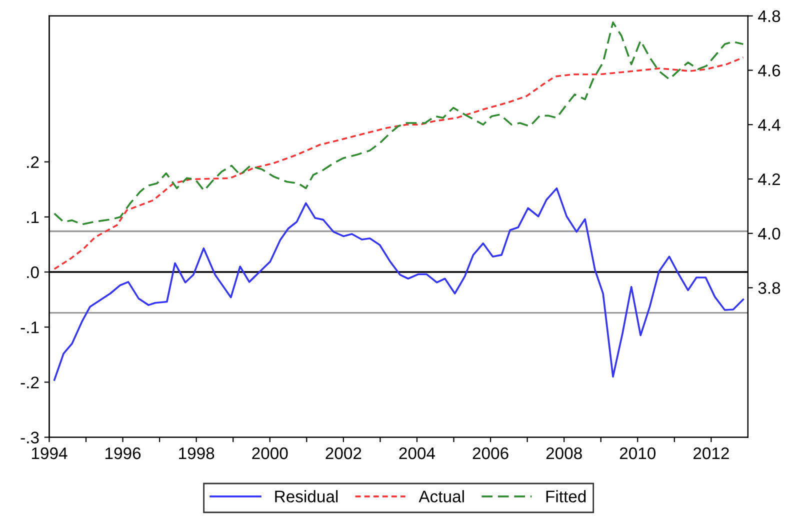 The width and height of the screenshot is (794, 530). Describe the element at coordinates (769, 70) in the screenshot. I see `y2-tick-label: 4.6` at that location.